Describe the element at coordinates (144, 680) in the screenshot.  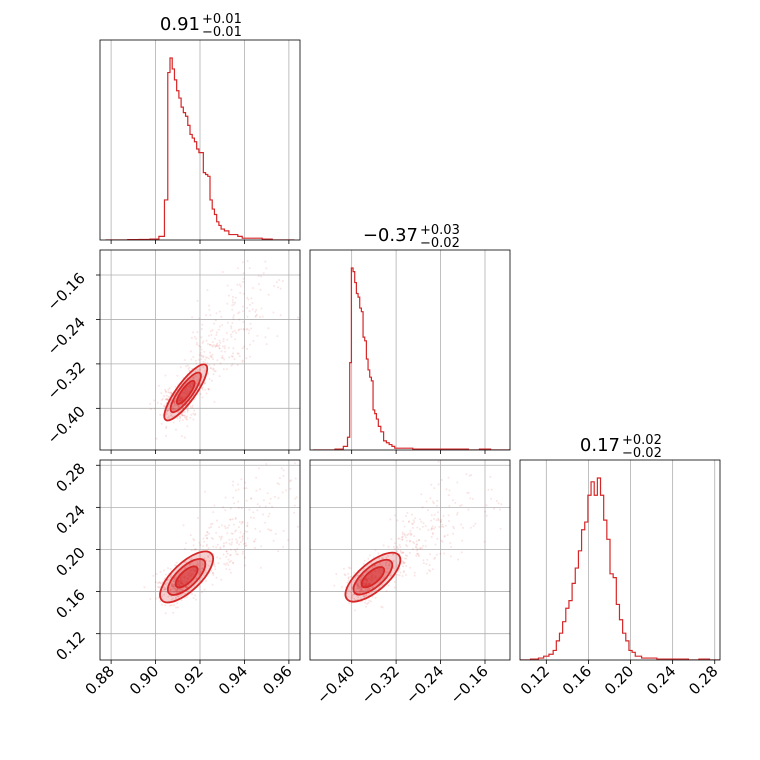
I see `x-tick-label: 0.90` at that location.